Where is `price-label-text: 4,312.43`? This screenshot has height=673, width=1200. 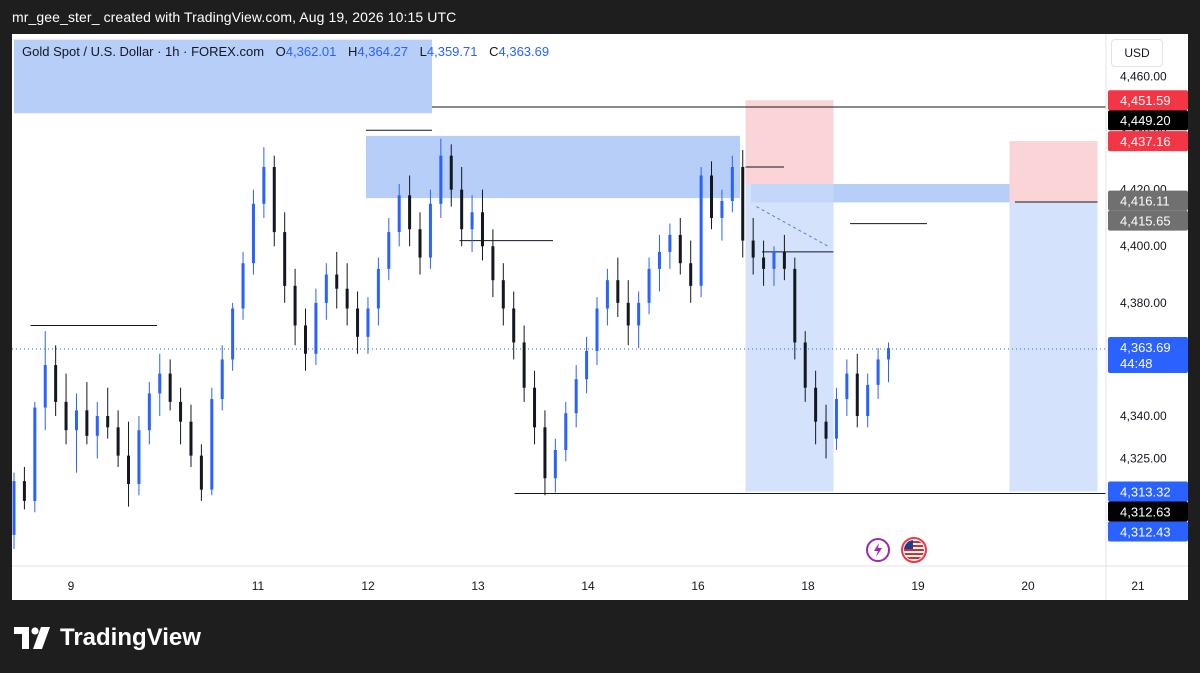 price-label-text: 4,312.43 is located at coordinates (1145, 532).